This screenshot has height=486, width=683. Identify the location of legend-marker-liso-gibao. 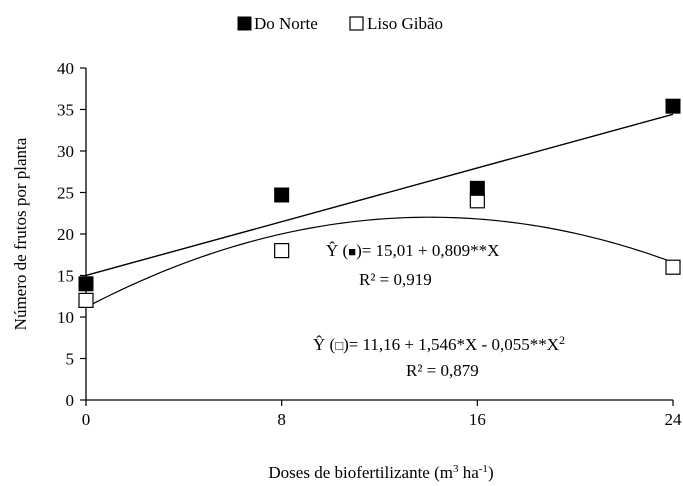
(356, 23).